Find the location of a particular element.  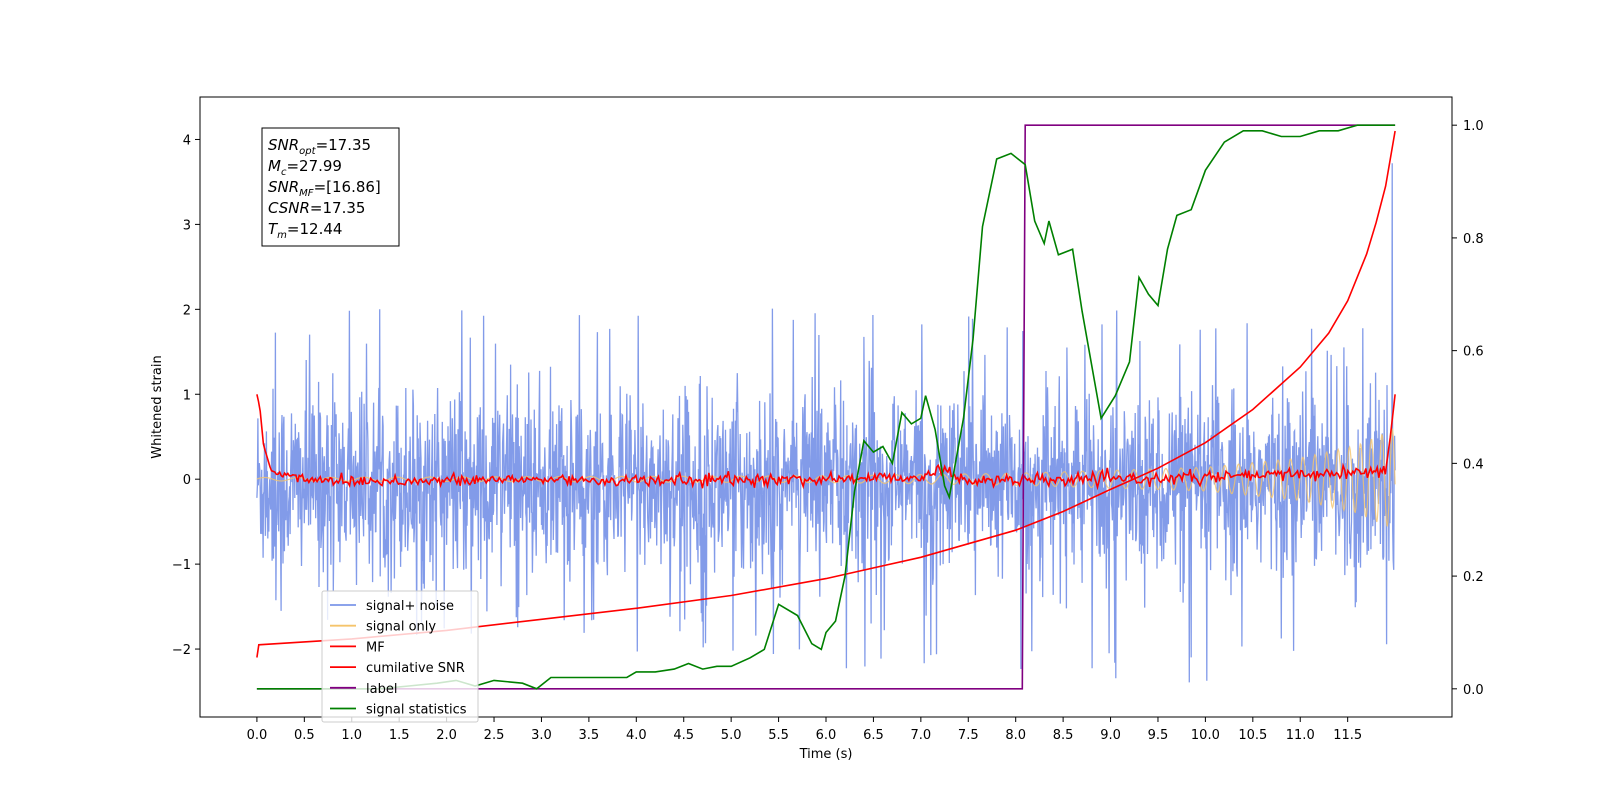

x-tick-label: 4.5 is located at coordinates (683, 735).